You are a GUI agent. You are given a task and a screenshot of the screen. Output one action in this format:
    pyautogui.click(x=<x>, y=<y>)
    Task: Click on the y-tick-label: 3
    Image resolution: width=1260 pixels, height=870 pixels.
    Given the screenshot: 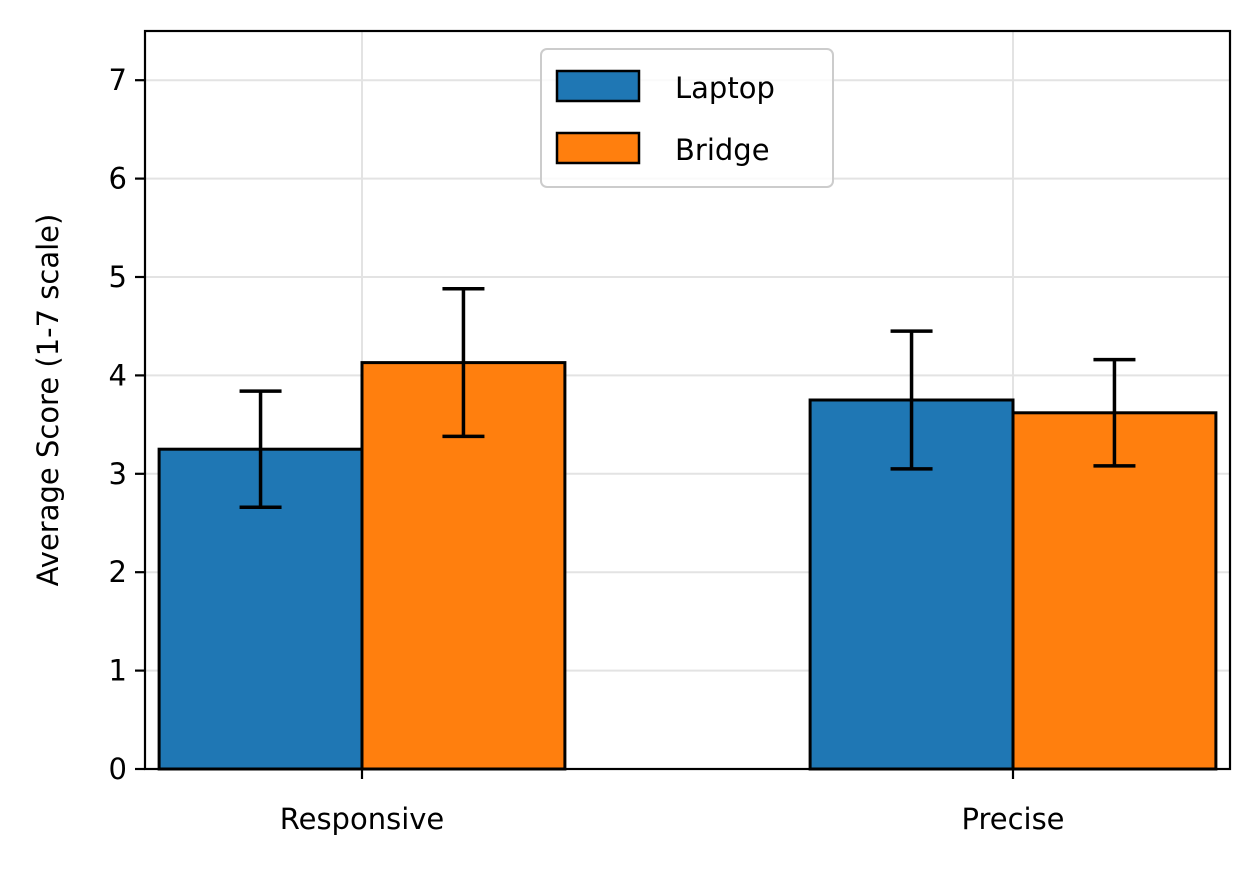 What is the action you would take?
    pyautogui.click(x=118, y=474)
    